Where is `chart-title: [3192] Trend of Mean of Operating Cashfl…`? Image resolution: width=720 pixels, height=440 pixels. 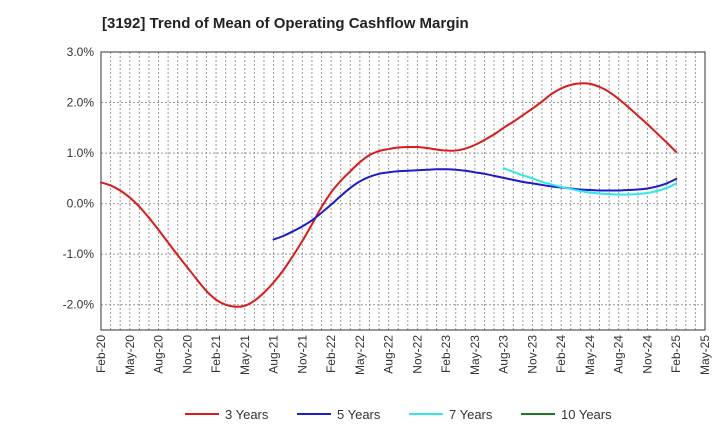 chart-title: [3192] Trend of Mean of Operating Cashfl… is located at coordinates (285, 23).